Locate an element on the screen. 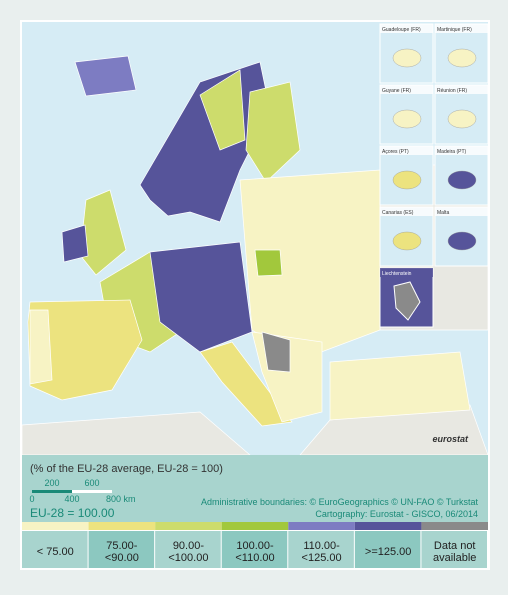 The height and width of the screenshot is (595, 508). subtitle: (% of the EU-28 average, EU-28 = 100) is located at coordinates (126, 469).